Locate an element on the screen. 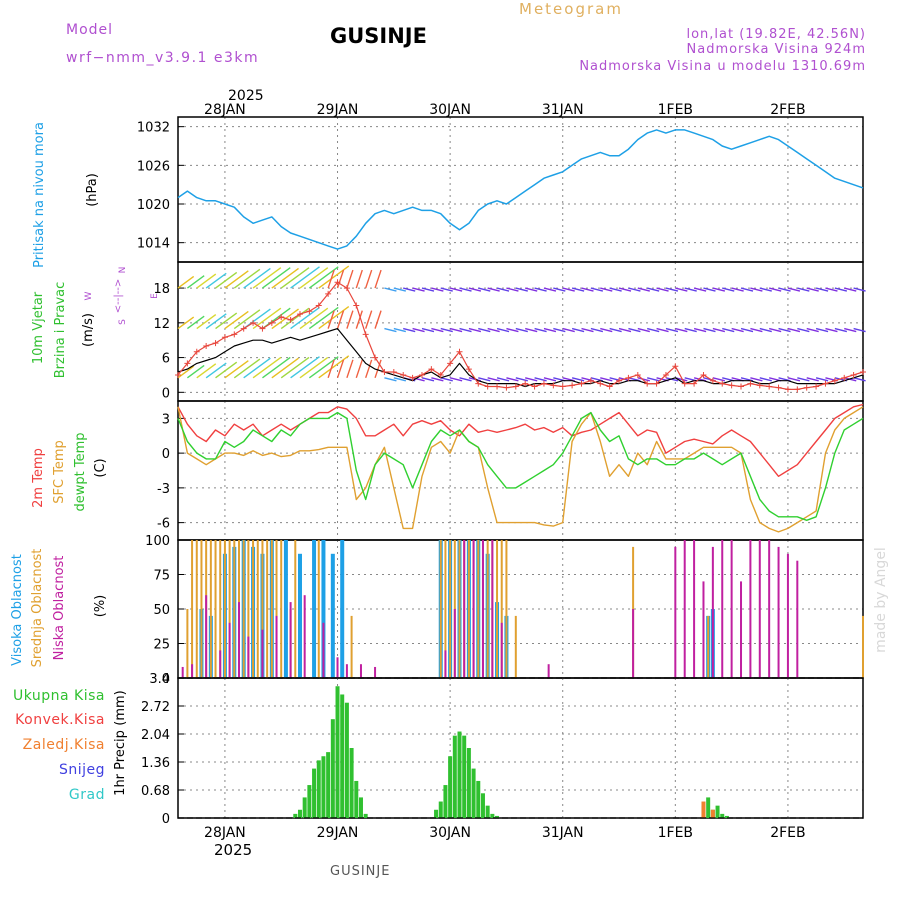 This screenshot has height=900, width=900. cloud-ylabel: (%) is located at coordinates (100, 606).